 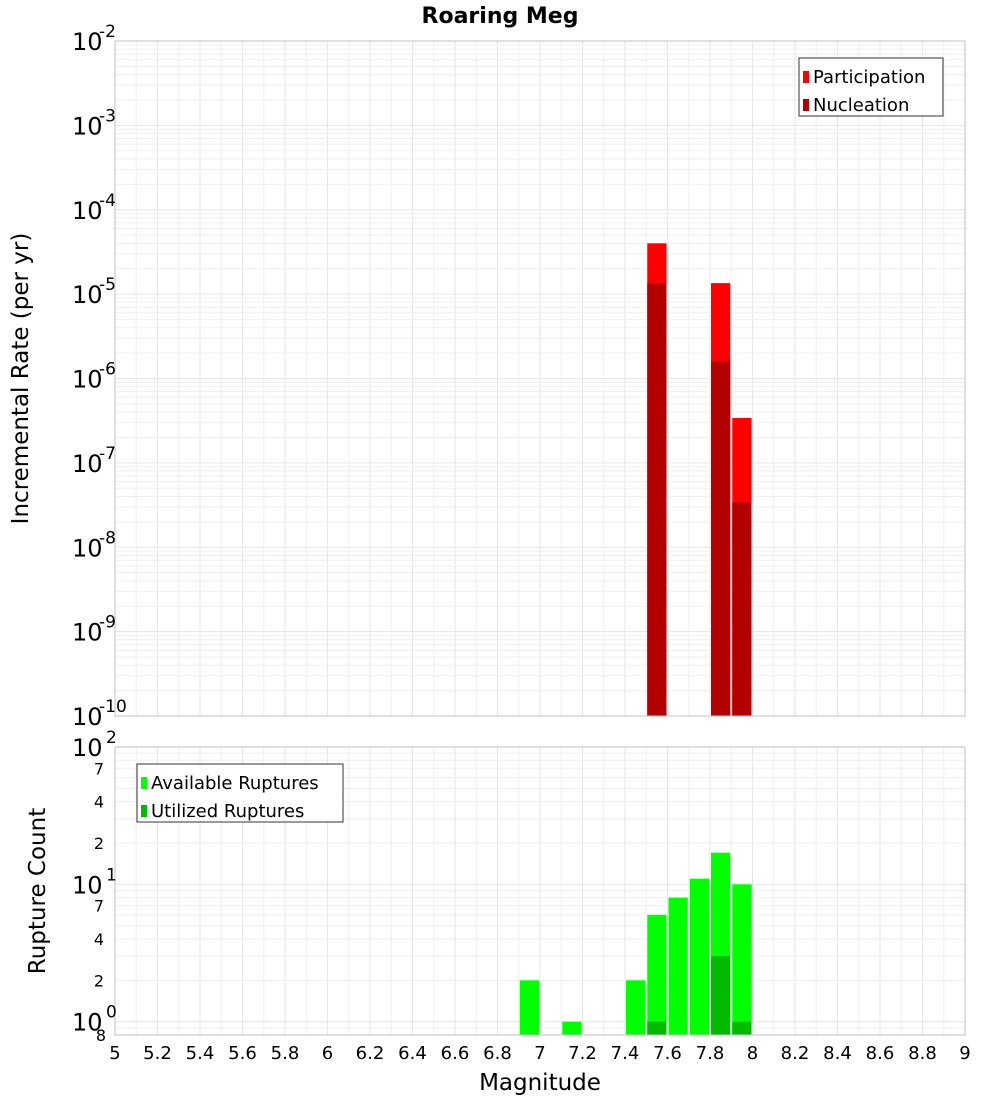 I want to click on x-tick-label: 5, so click(x=114, y=1053).